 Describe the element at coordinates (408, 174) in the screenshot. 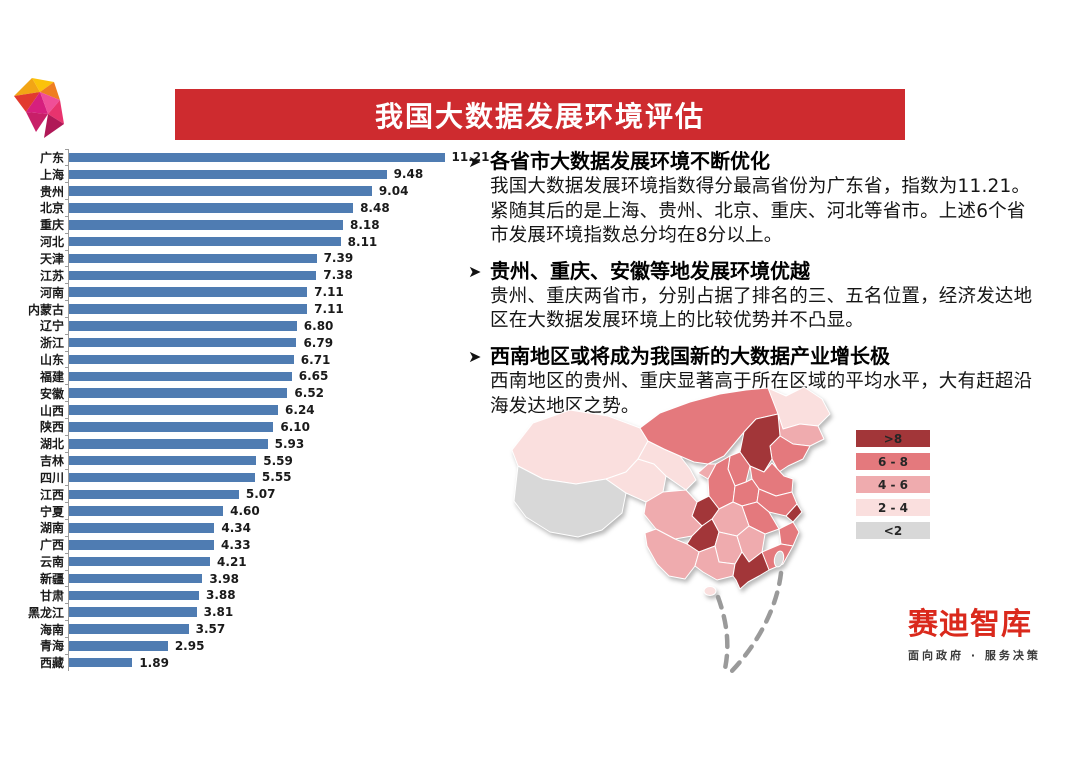

I see `bar-value-label: 9.48` at that location.